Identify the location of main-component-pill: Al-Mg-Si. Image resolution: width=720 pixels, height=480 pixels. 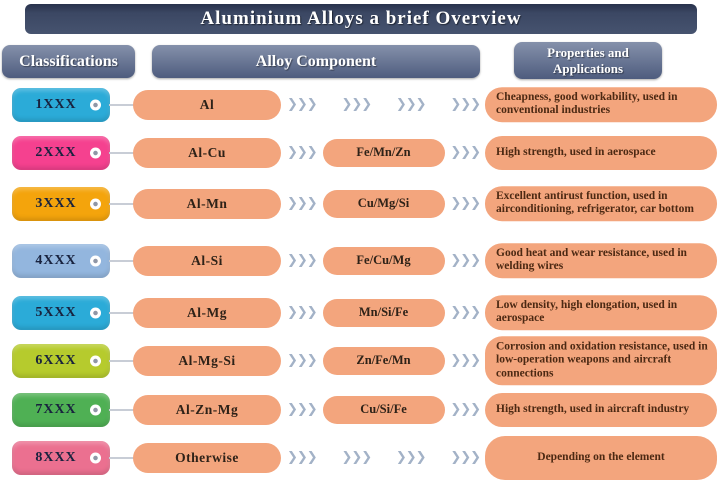
(207, 360).